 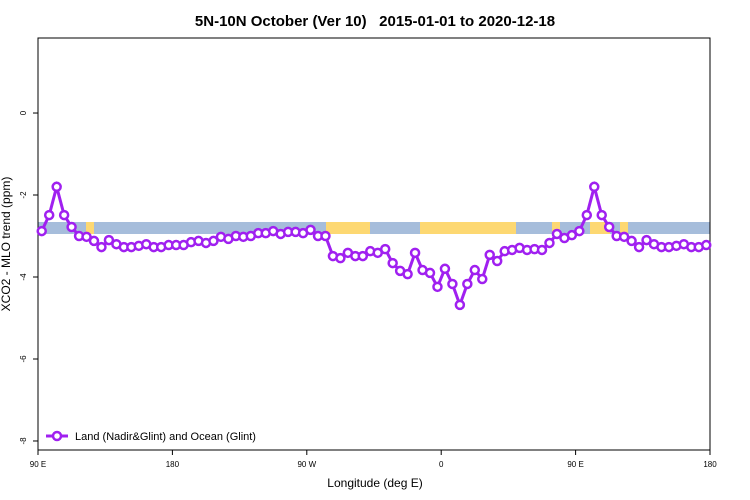 I want to click on legend-label: Land (Nadir&Glint) and Ocean (Glint), so click(x=165, y=437).